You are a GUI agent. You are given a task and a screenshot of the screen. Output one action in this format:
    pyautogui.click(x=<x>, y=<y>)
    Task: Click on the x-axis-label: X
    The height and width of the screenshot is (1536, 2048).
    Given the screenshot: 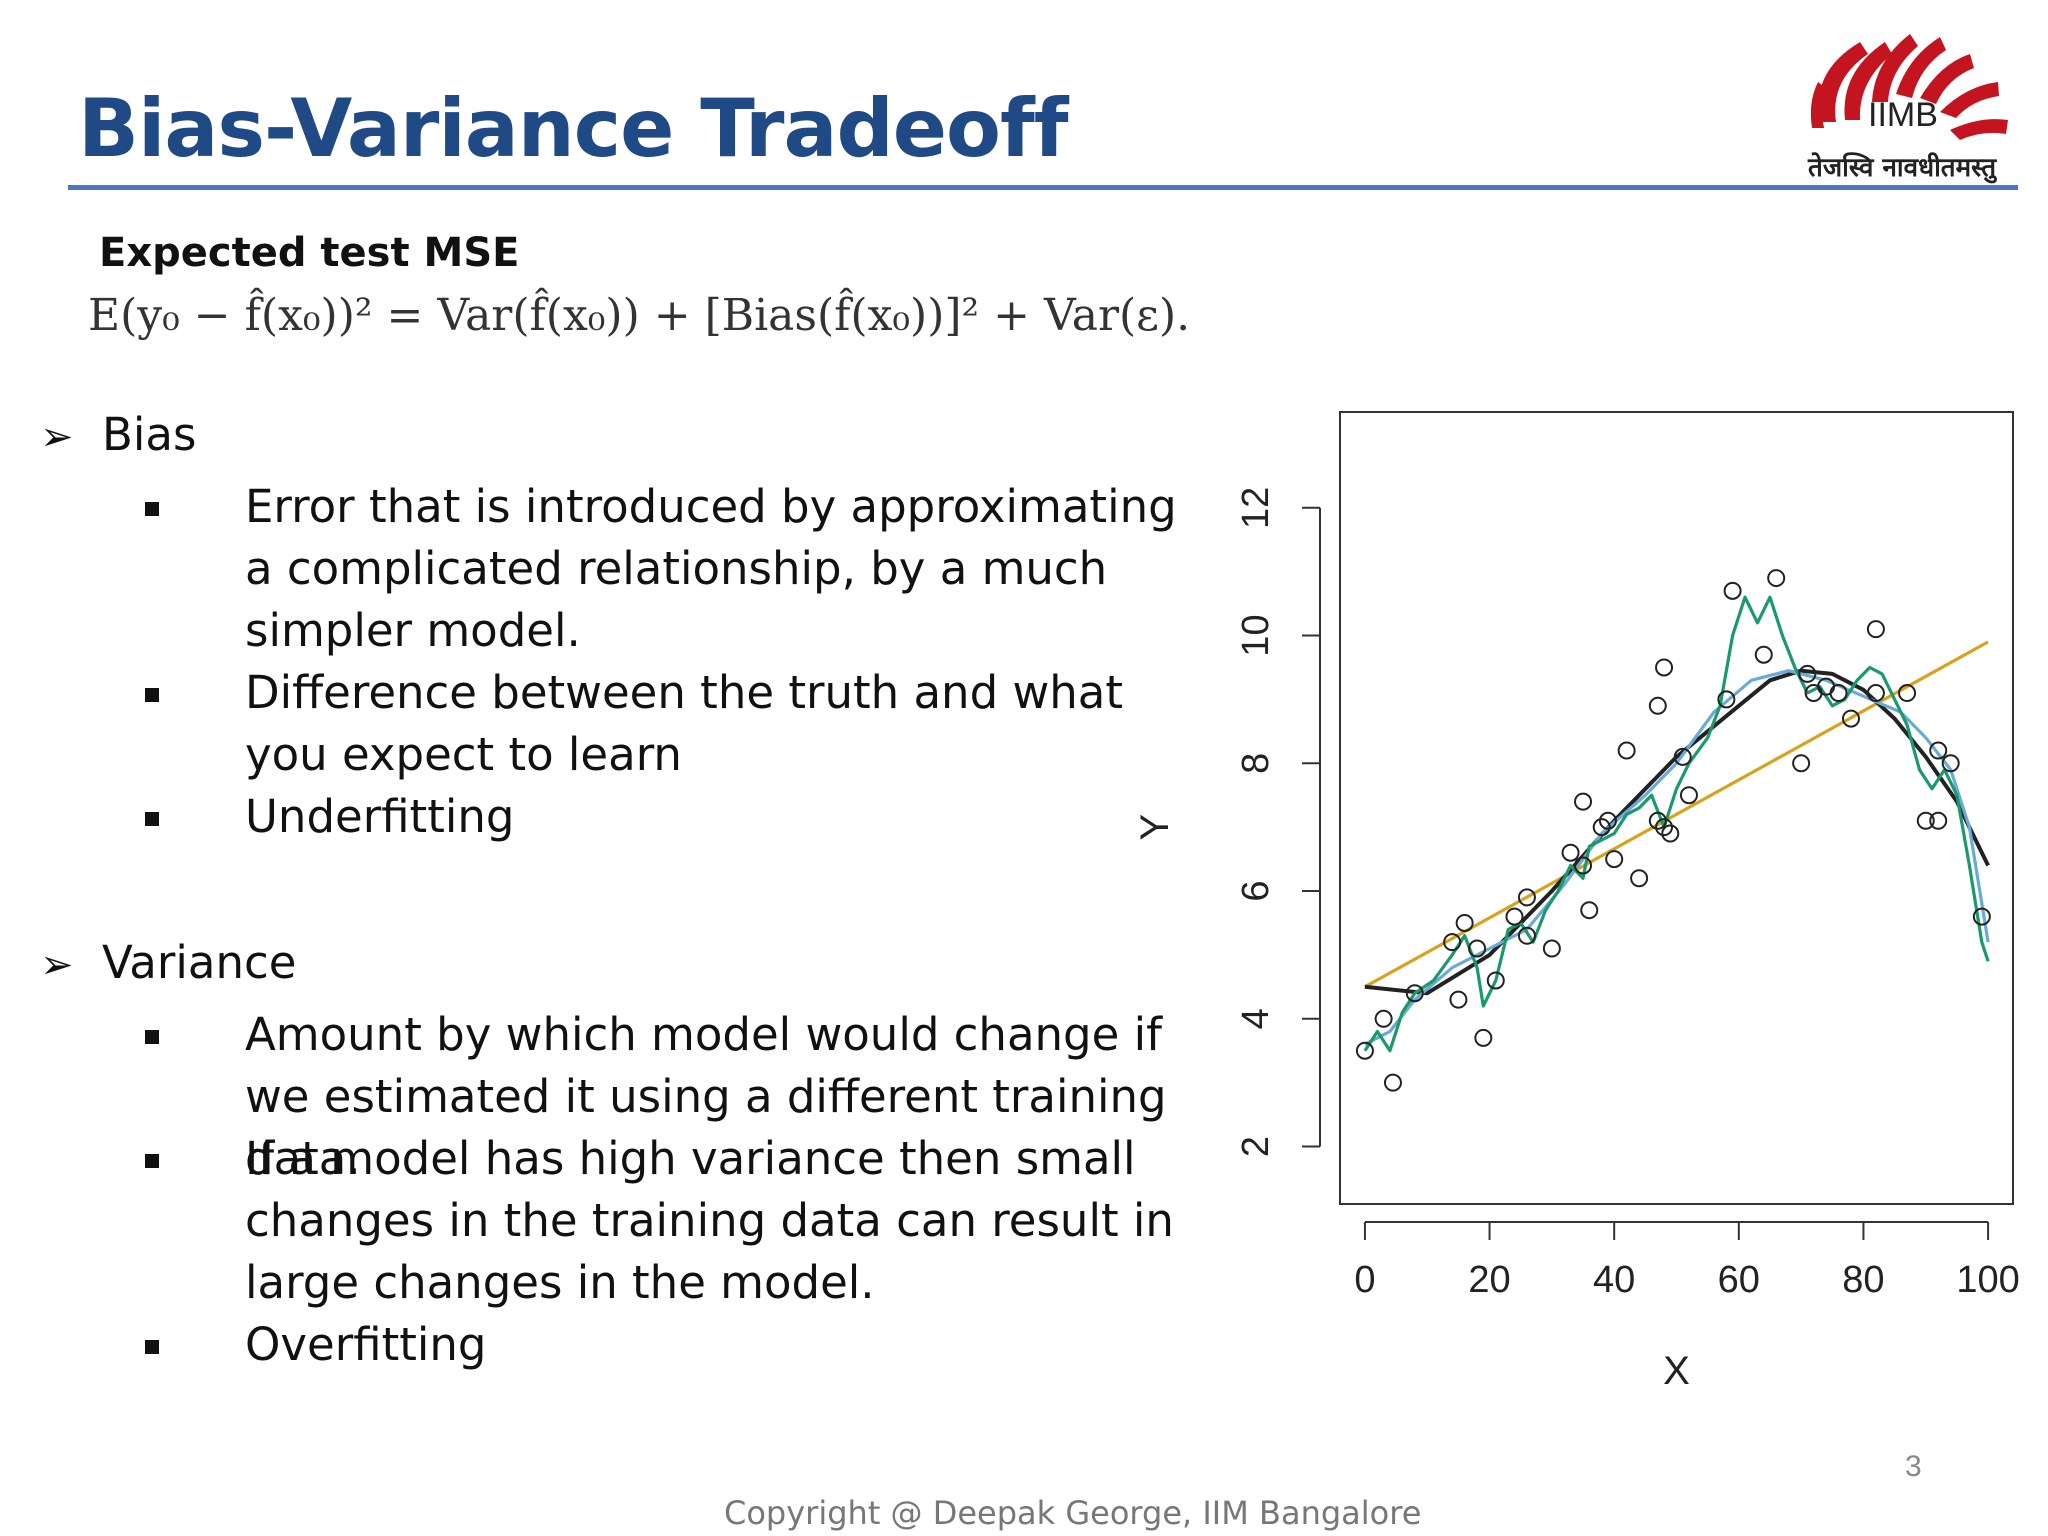 What is the action you would take?
    pyautogui.click(x=1676, y=1371)
    